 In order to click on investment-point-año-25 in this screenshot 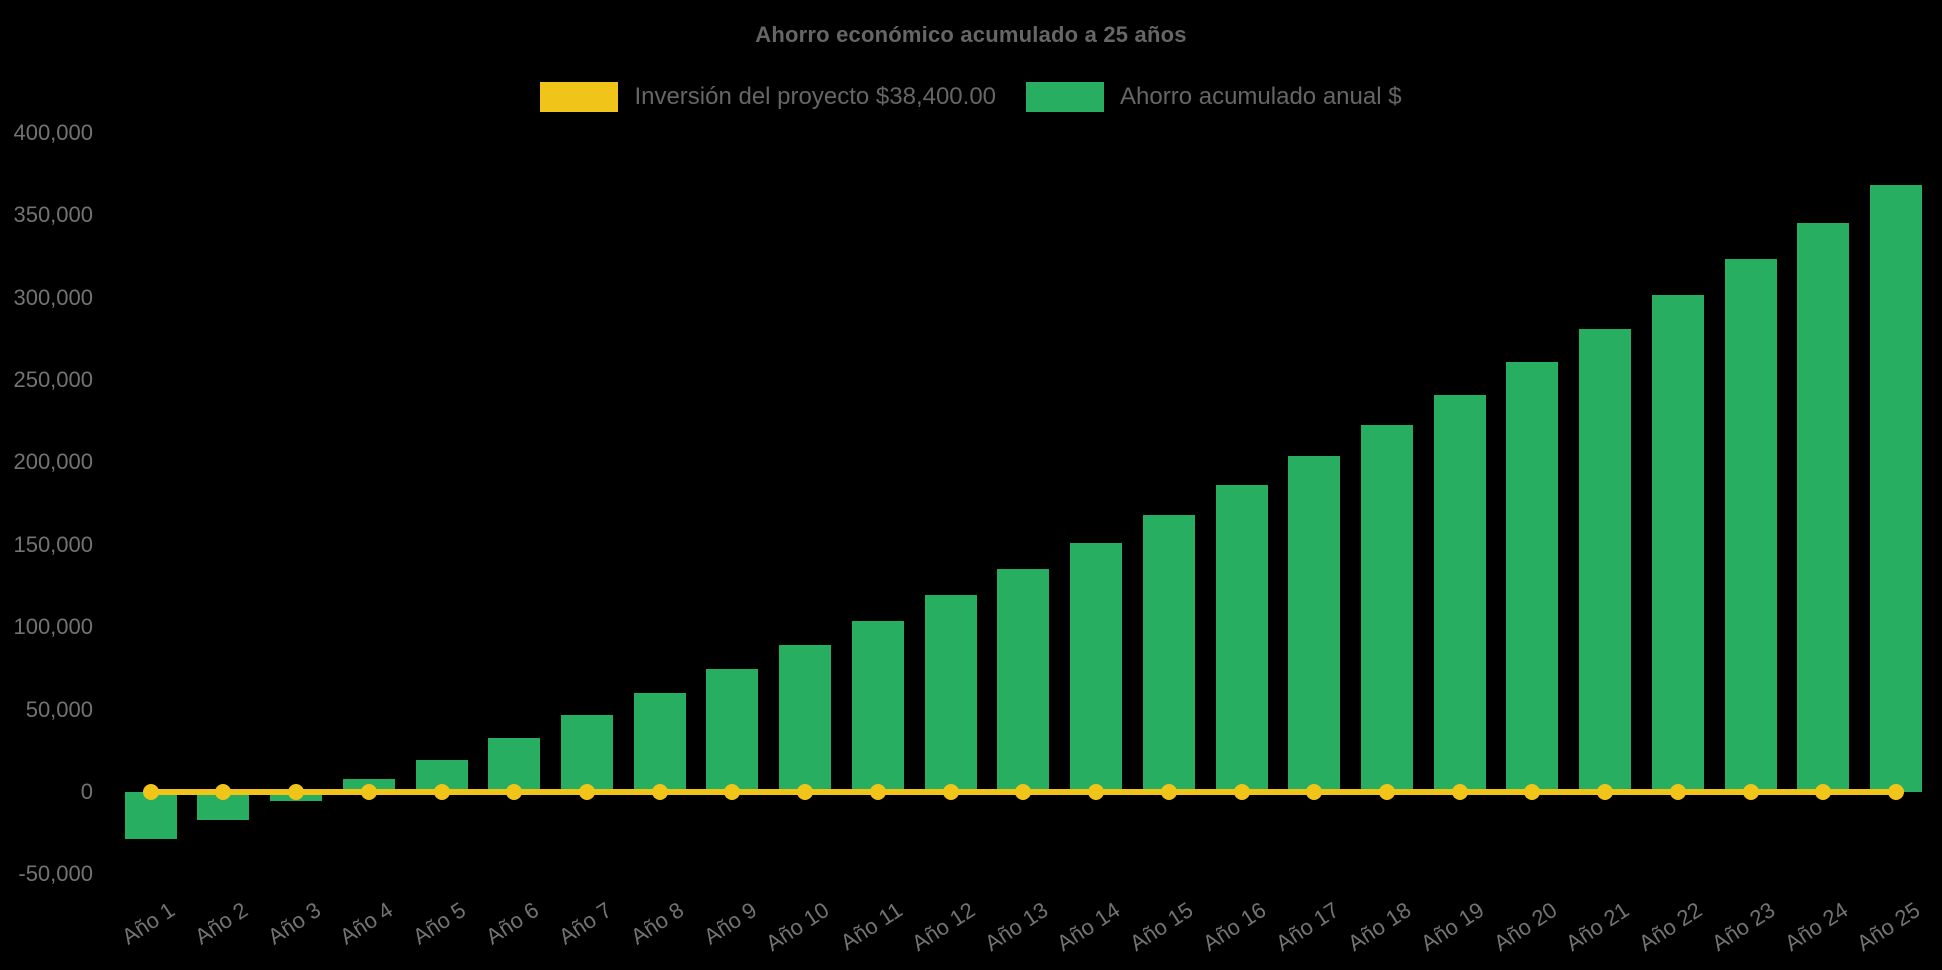, I will do `click(1895, 792)`.